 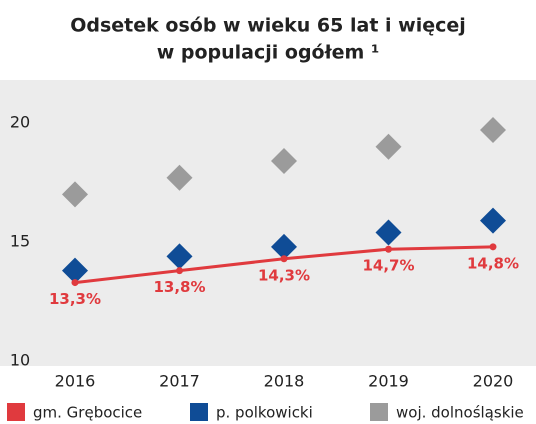 I want to click on data-label: 13,3%, so click(x=75, y=299).